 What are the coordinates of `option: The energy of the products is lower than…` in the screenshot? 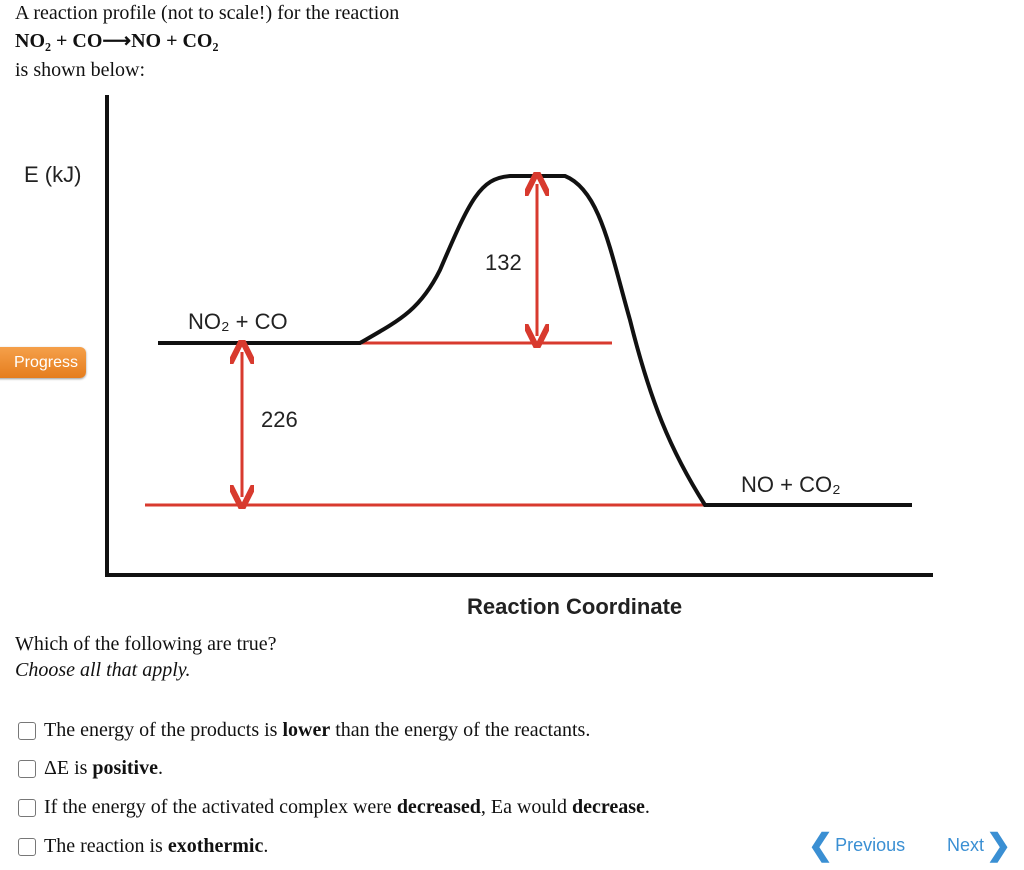 It's located at (304, 730).